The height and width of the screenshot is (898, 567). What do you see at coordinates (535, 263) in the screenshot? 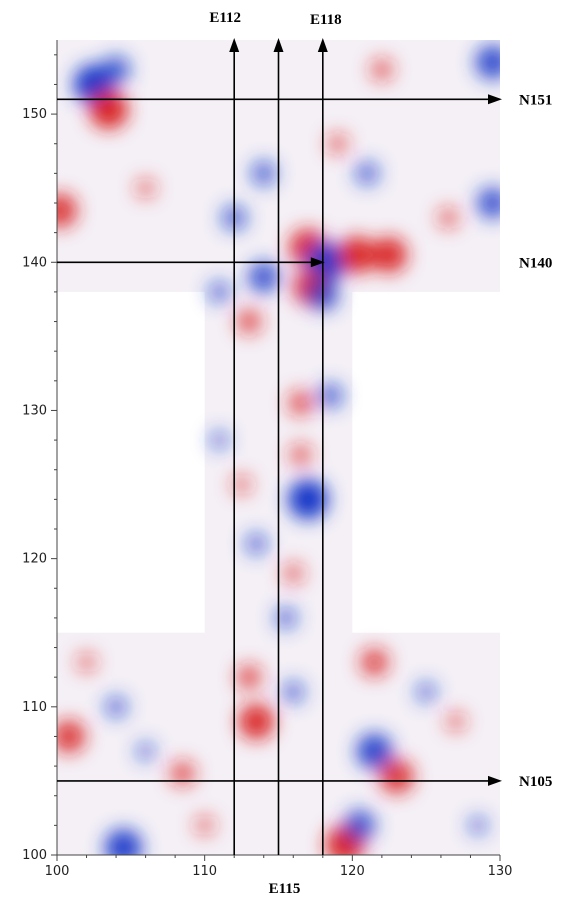
I see `profile-label-n140: N140` at bounding box center [535, 263].